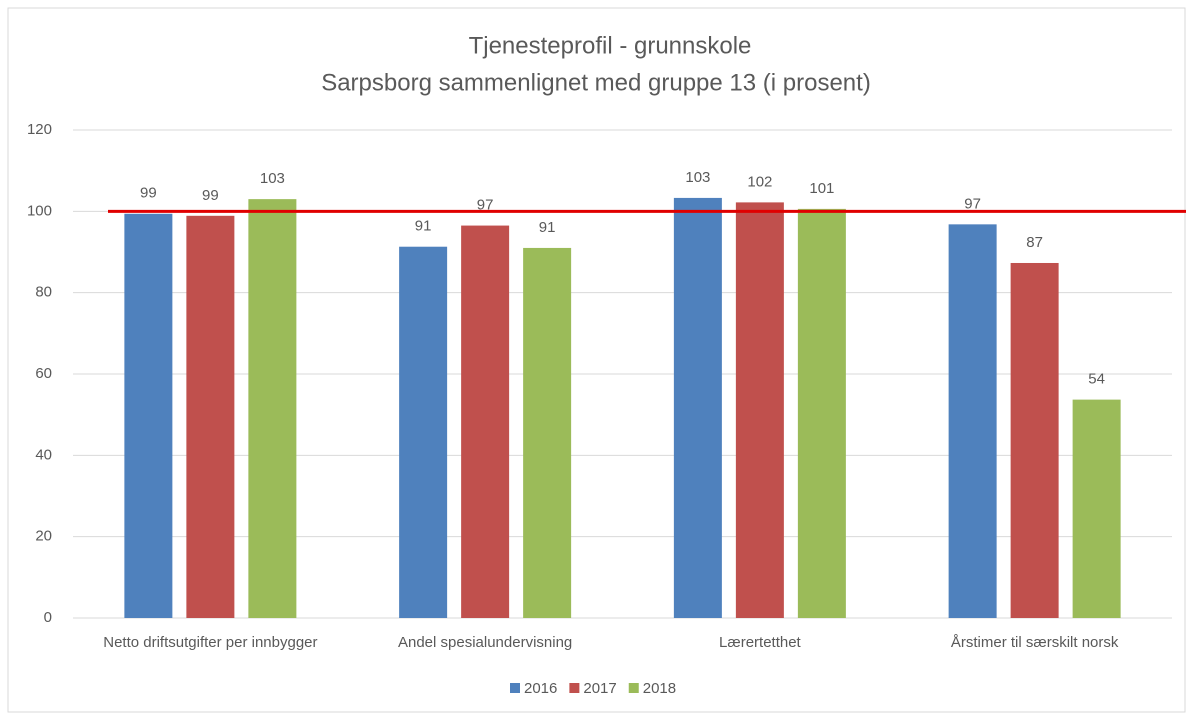 The width and height of the screenshot is (1186, 713). I want to click on legend-label: 2017, so click(599, 688).